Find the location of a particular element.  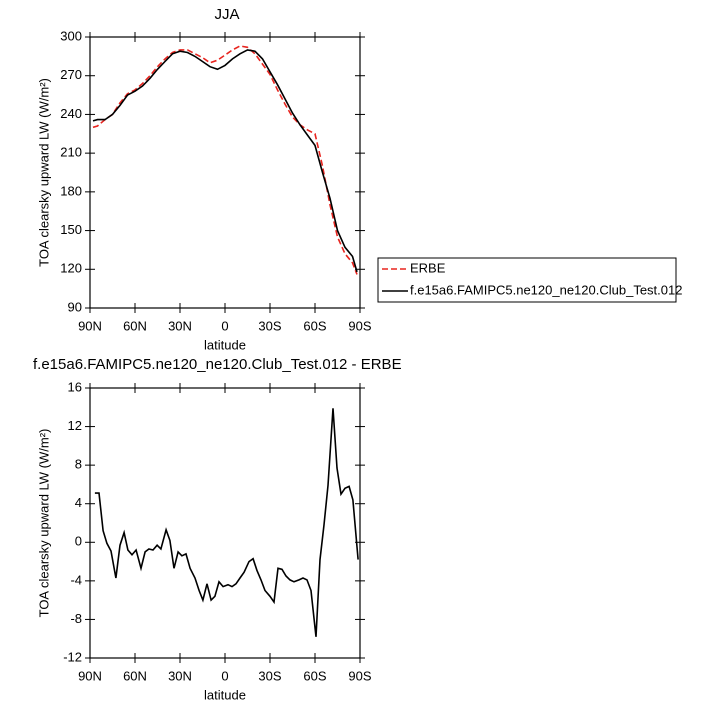

y-tick-label: 180 is located at coordinates (71, 190).